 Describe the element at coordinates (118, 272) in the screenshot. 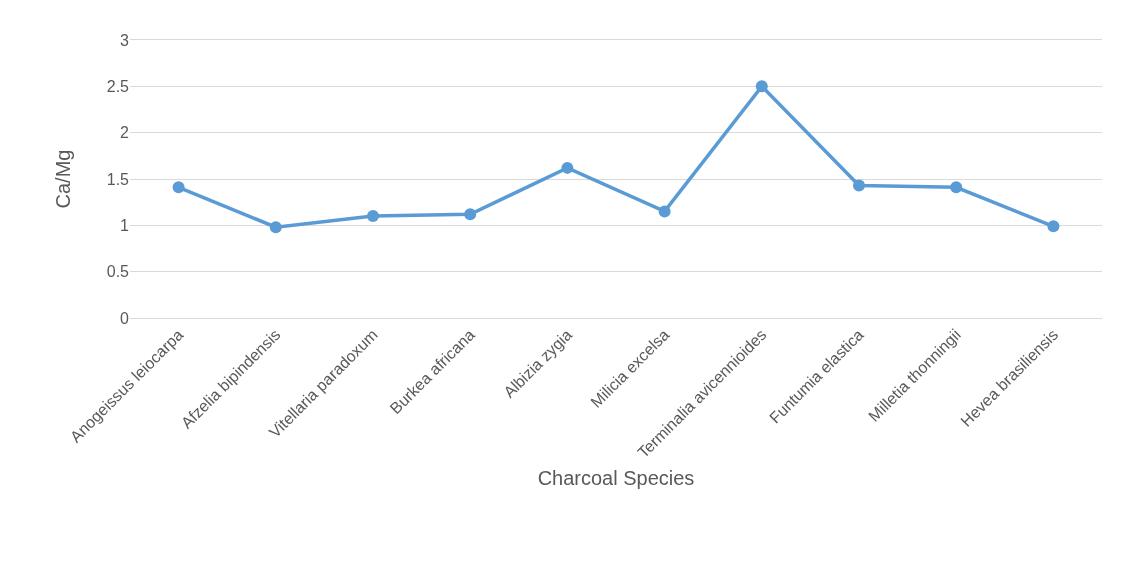

I see `y-tick-label: 0.5` at that location.